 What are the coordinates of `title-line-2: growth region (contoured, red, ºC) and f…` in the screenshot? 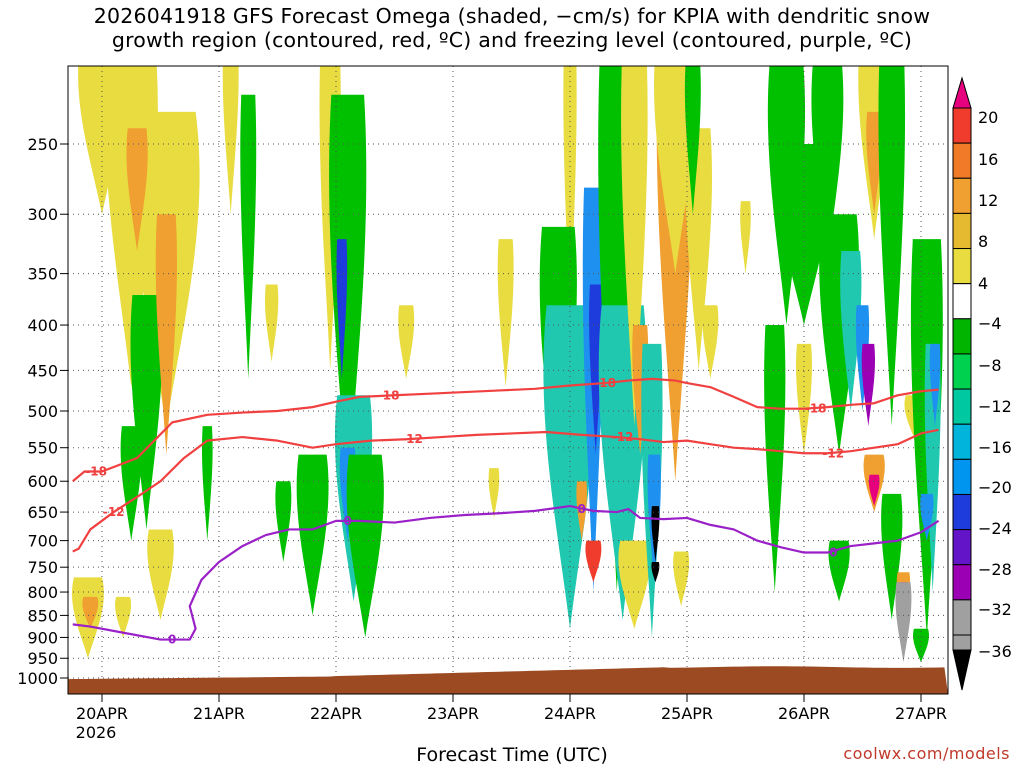 It's located at (512, 40).